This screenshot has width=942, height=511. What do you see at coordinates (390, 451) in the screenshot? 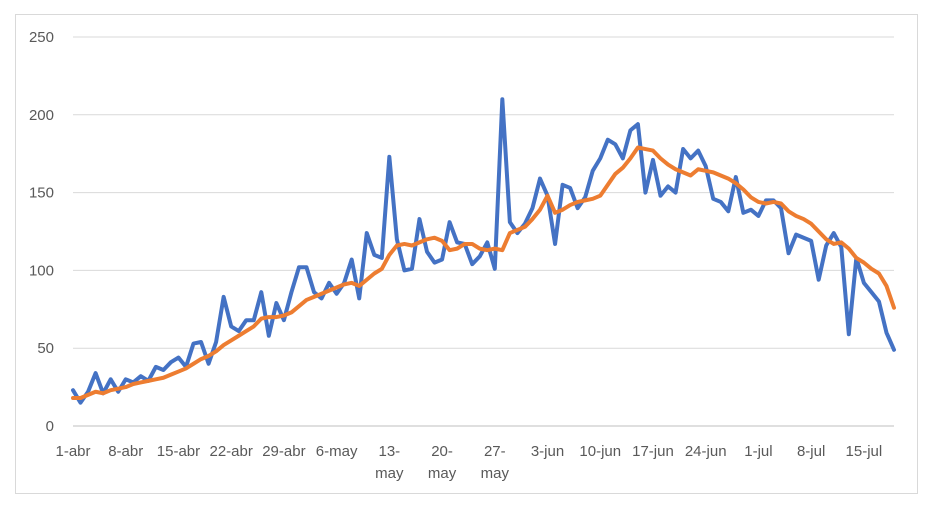
I see `x-tick-label: 13-` at bounding box center [390, 451].